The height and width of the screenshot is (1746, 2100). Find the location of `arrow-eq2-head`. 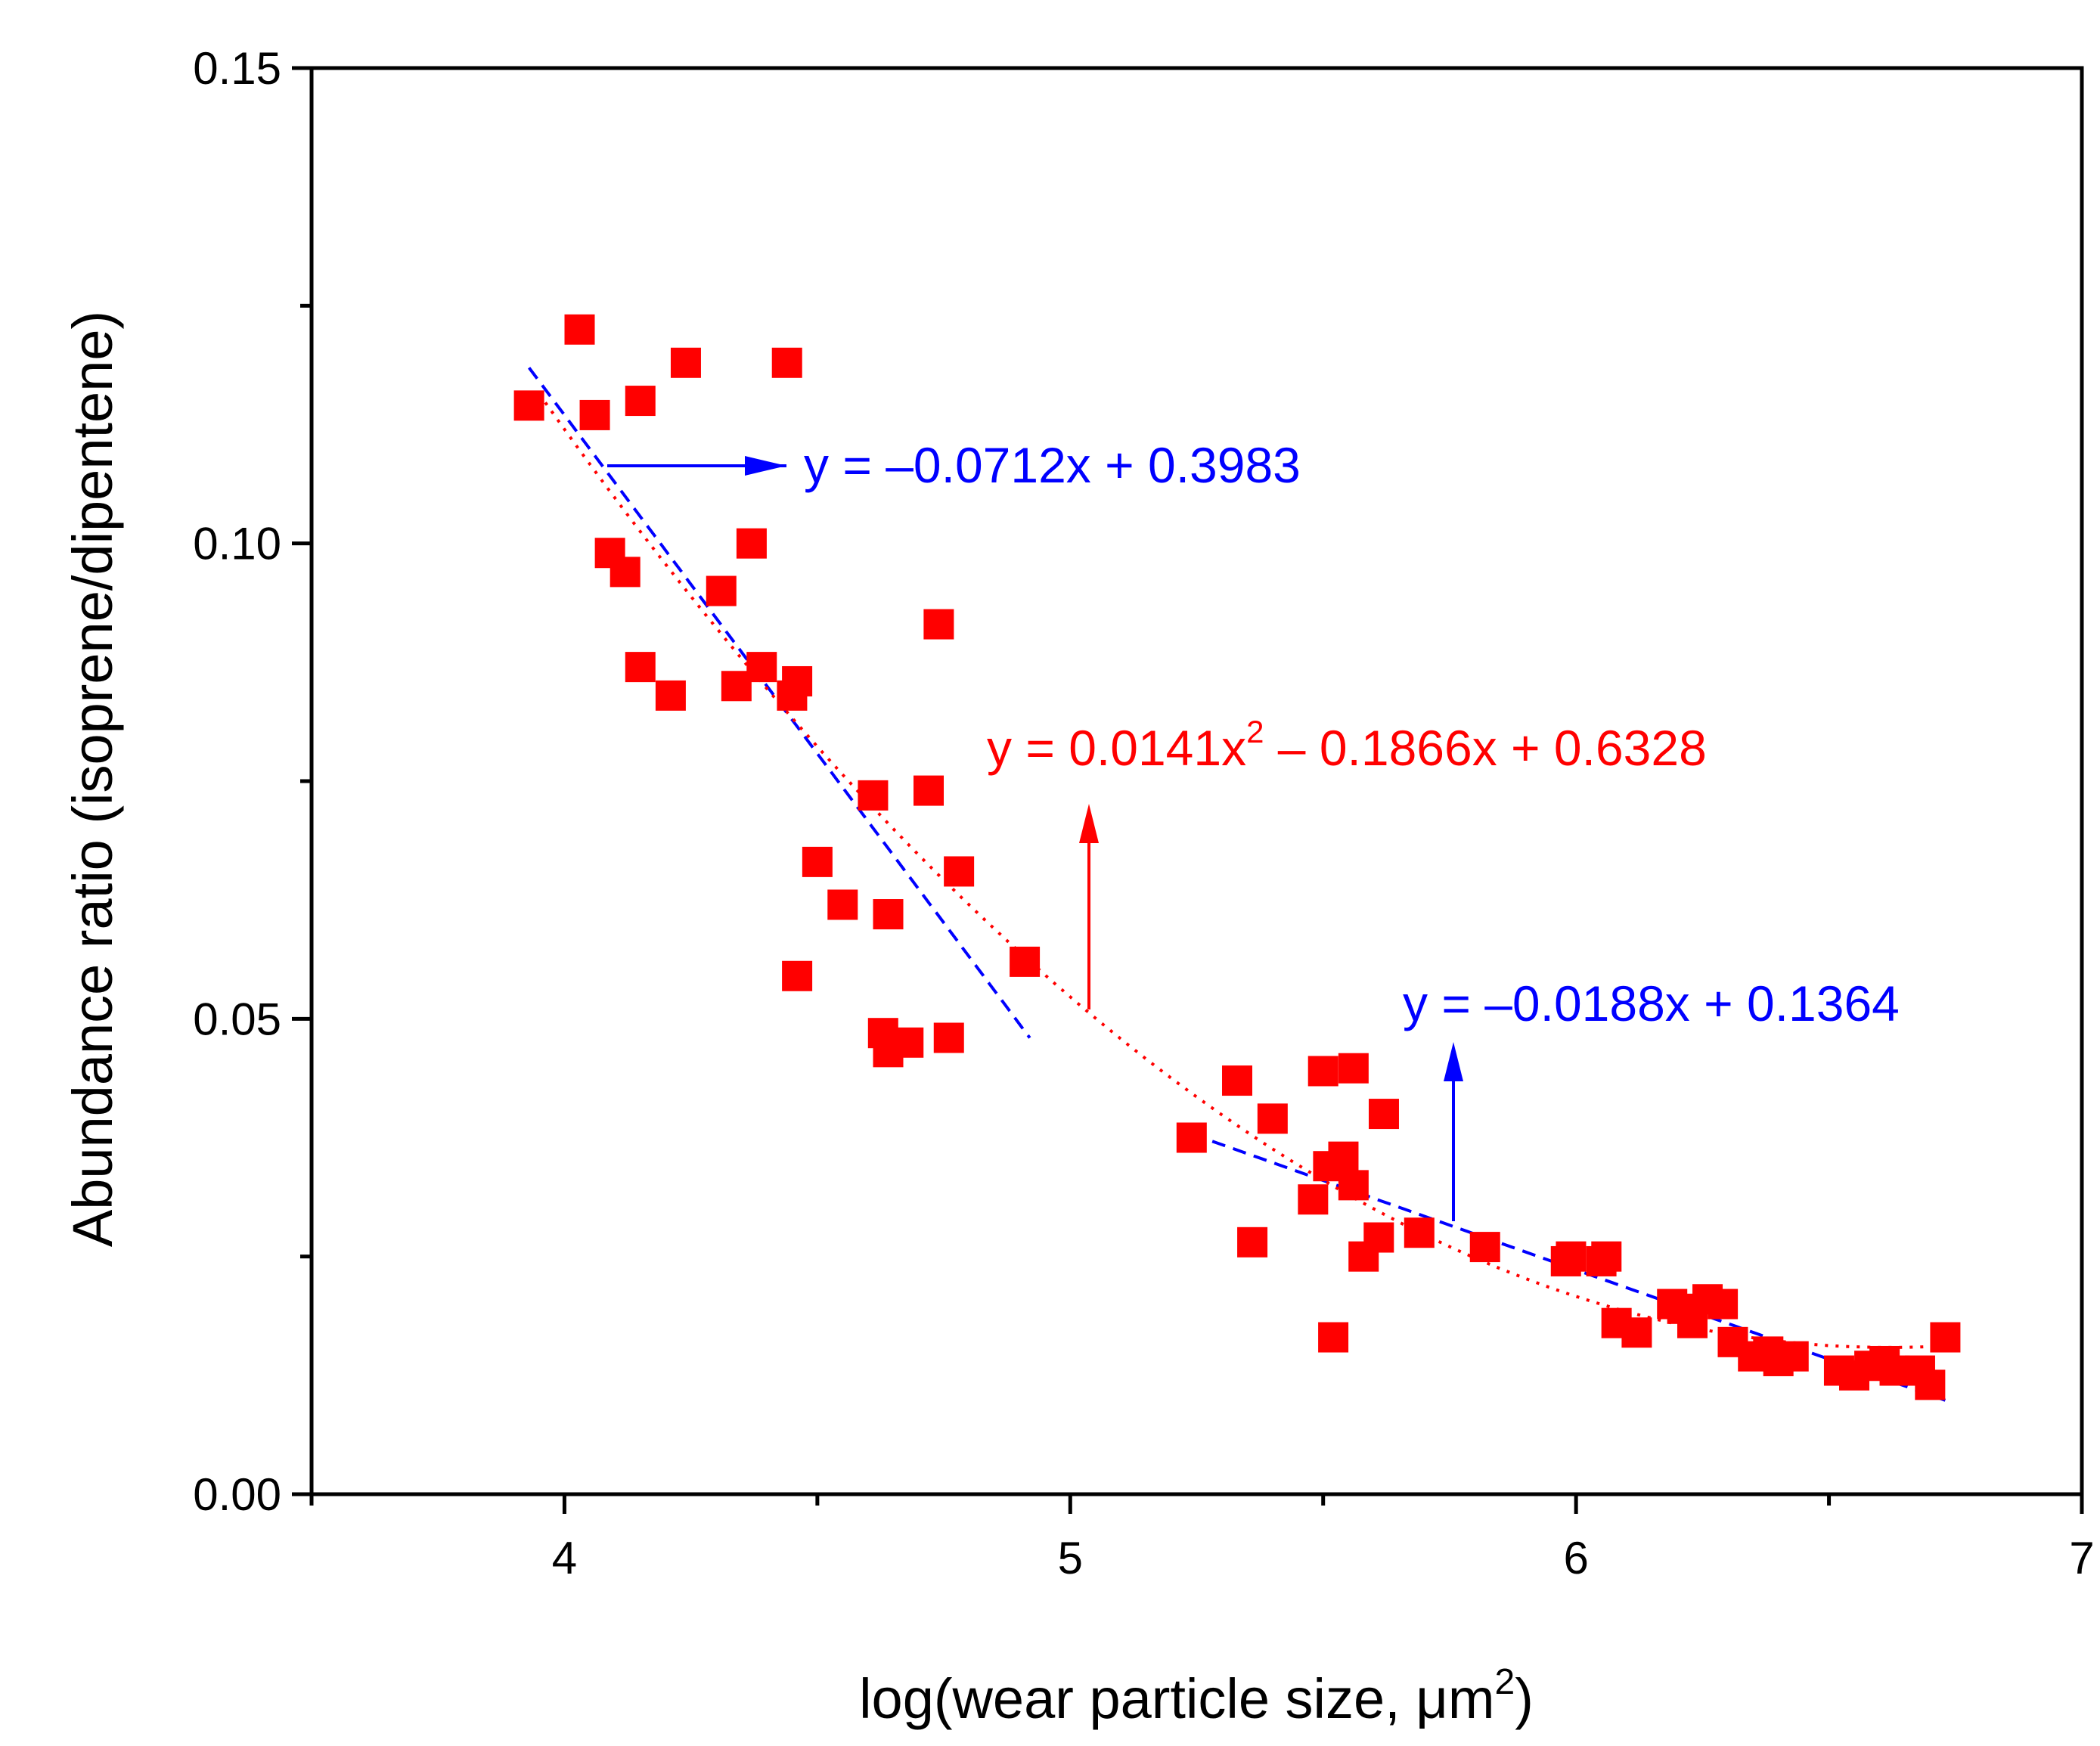

arrow-eq2-head is located at coordinates (1089, 823).